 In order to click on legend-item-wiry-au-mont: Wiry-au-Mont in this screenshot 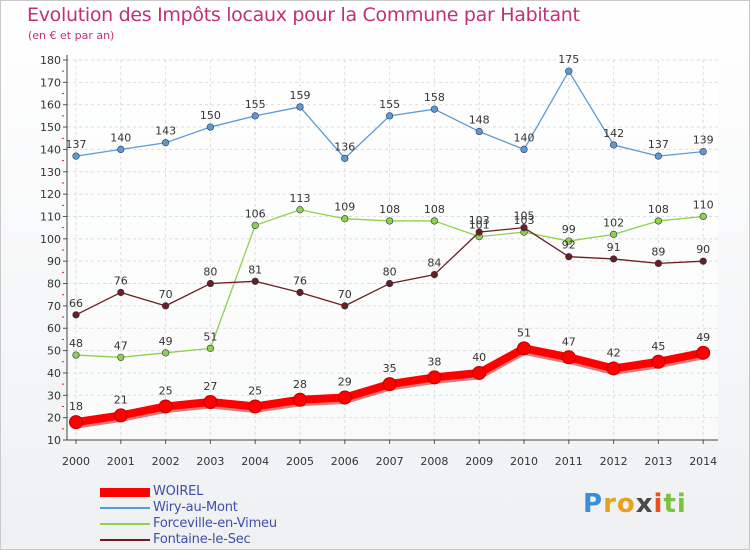, I will do `click(230, 508)`.